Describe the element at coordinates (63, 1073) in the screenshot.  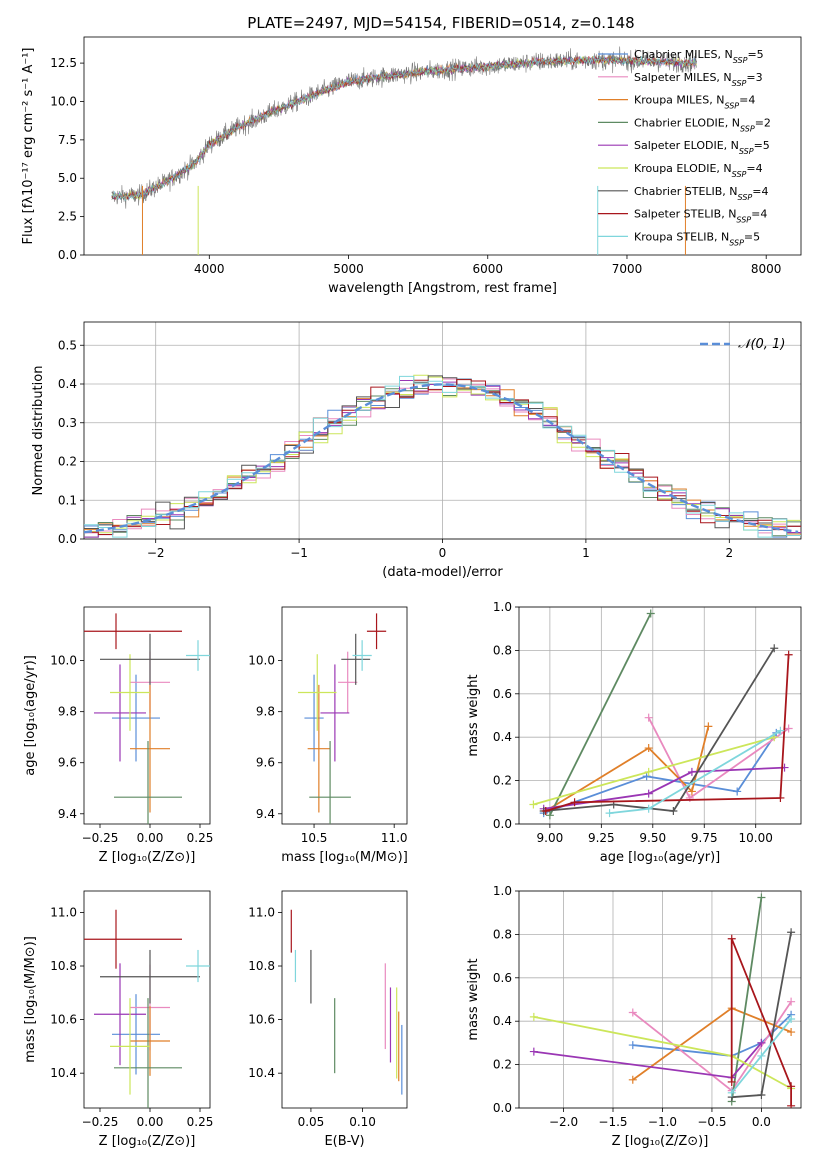
I see `y-tick-label: 10.4` at that location.